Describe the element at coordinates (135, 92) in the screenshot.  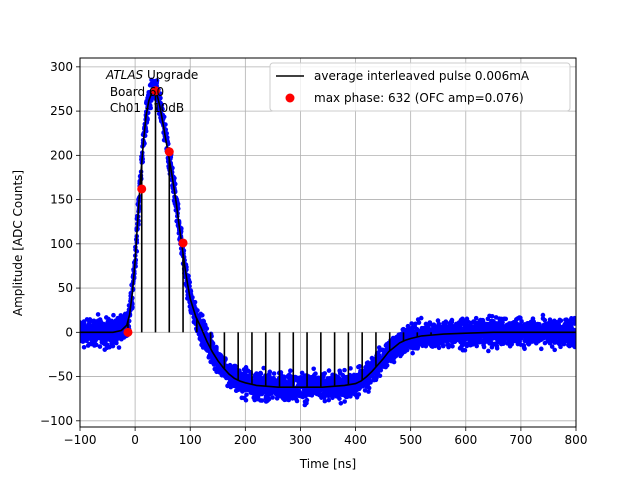
I see `annotation-line-2: Board 60` at that location.